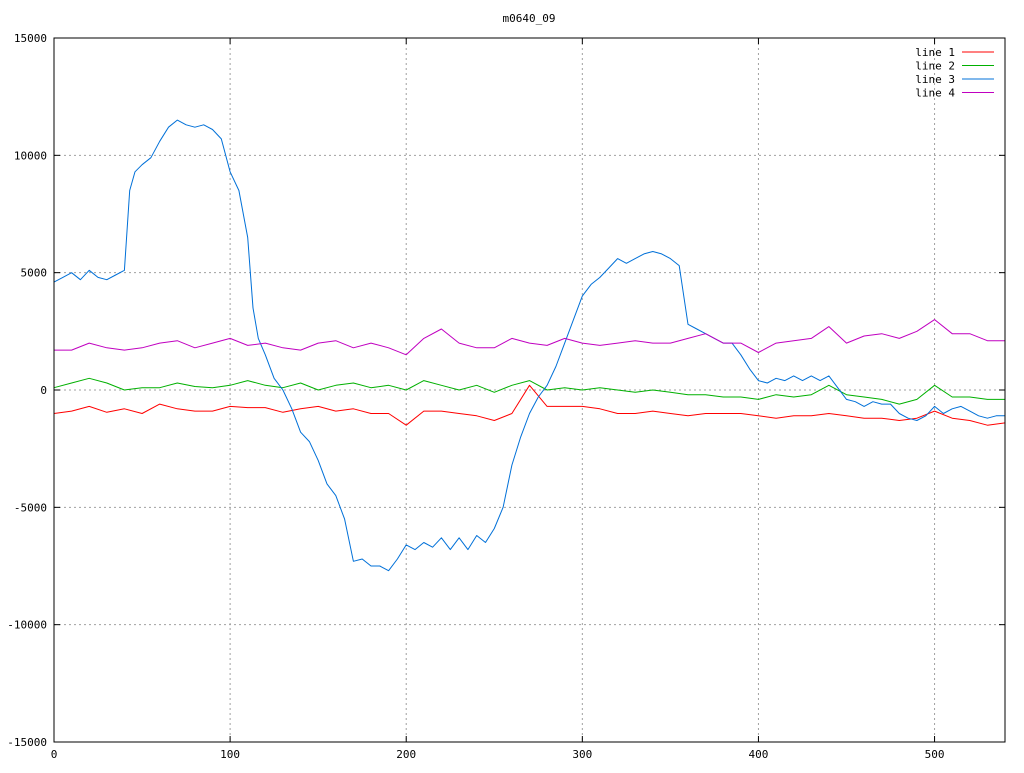 The width and height of the screenshot is (1024, 773). I want to click on legend-label-2: line 2, so click(935, 66).